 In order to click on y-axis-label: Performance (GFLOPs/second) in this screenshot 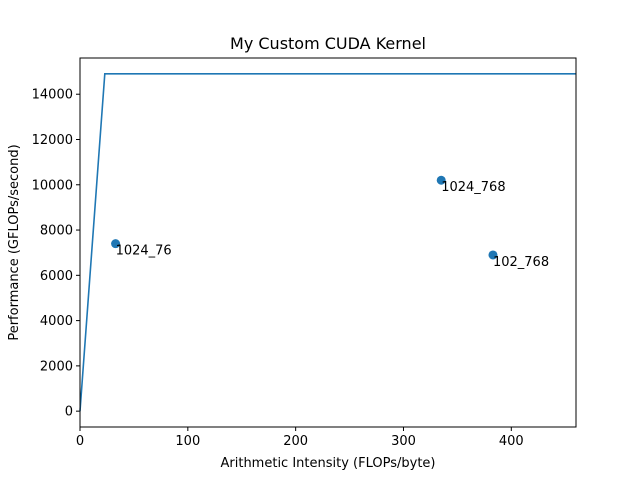, I will do `click(14, 242)`.